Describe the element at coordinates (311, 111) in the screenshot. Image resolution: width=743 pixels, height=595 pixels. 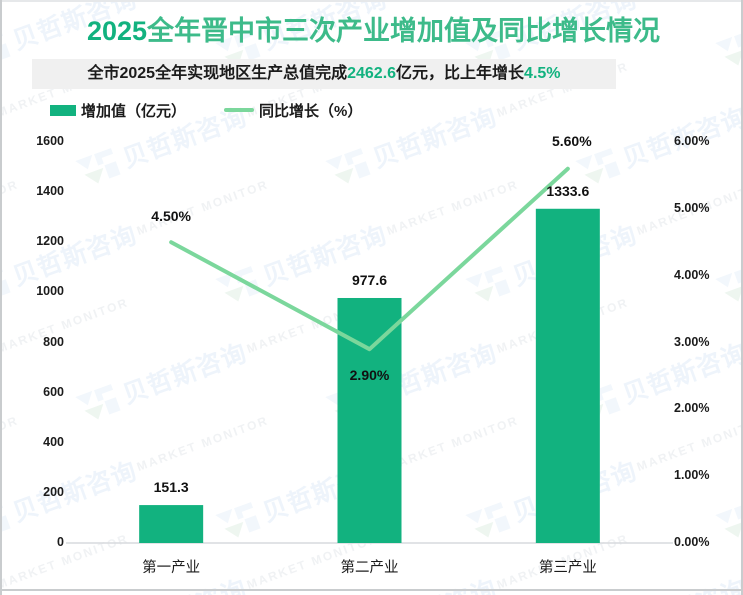
I see `legend-item-line-label: 同比增长（%）` at that location.